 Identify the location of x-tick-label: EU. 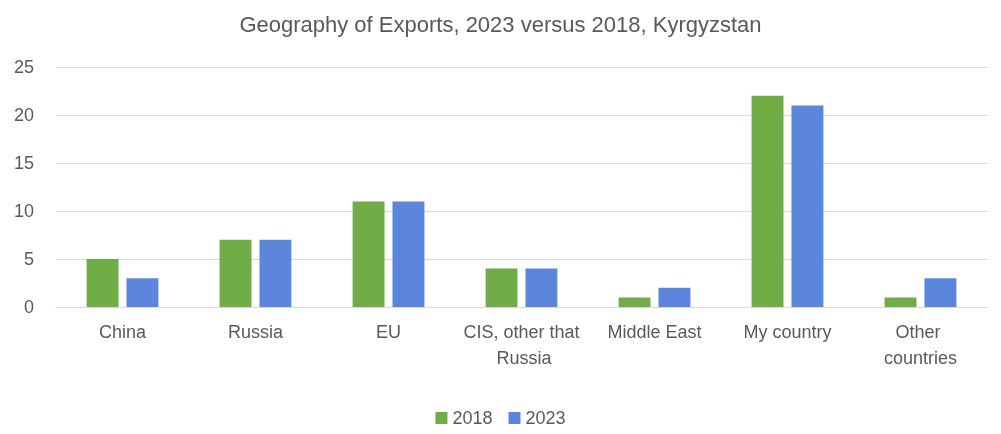
(388, 332).